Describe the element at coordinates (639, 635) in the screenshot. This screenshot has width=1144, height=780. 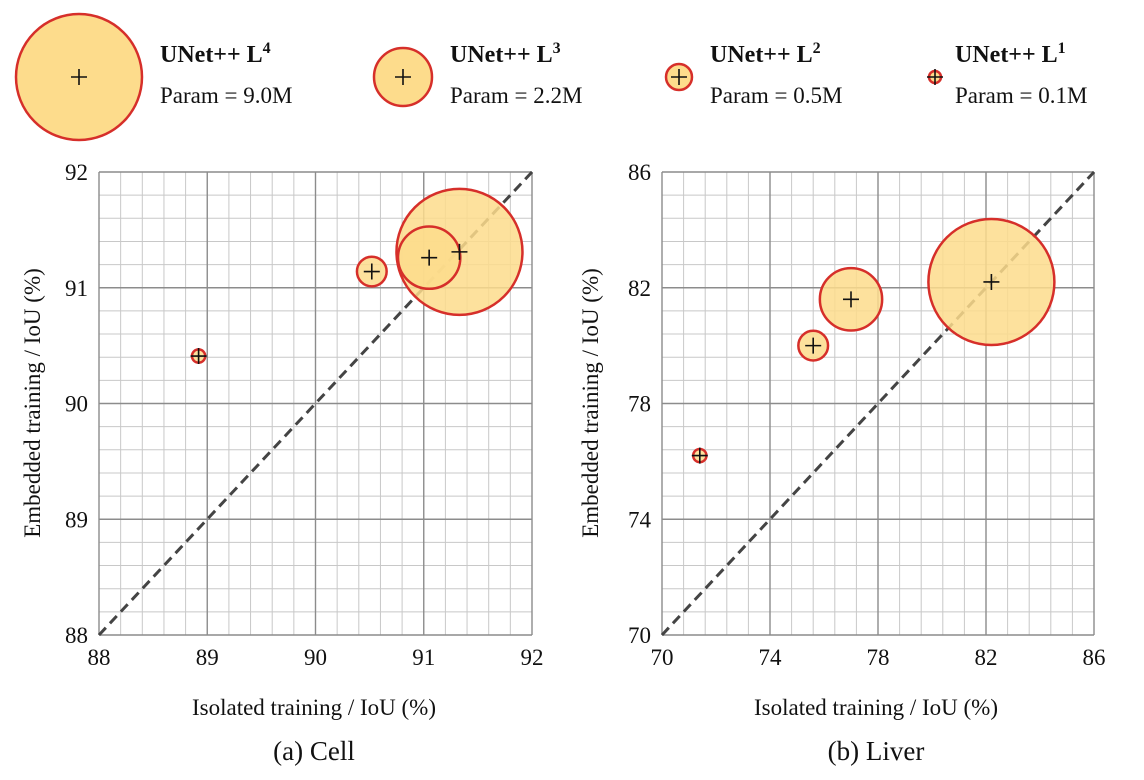
I see `y-tick-label: 70` at that location.